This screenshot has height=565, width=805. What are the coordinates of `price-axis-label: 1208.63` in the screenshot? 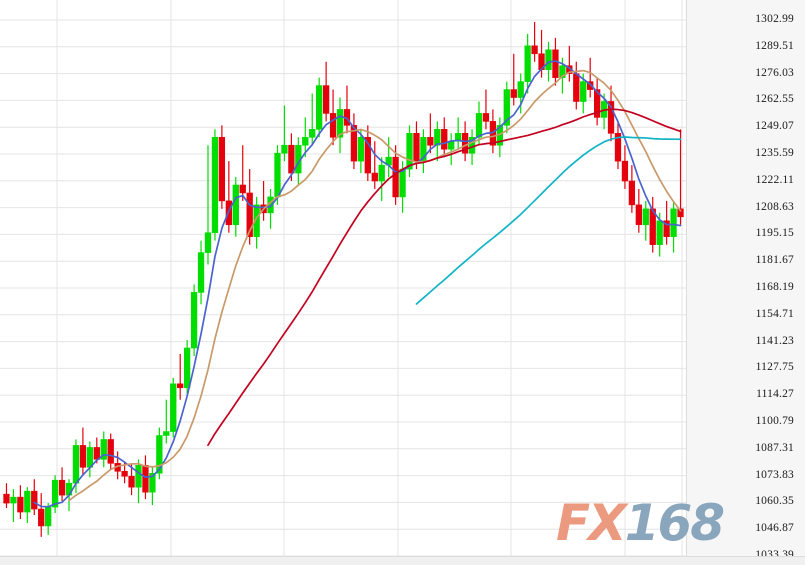 It's located at (774, 206).